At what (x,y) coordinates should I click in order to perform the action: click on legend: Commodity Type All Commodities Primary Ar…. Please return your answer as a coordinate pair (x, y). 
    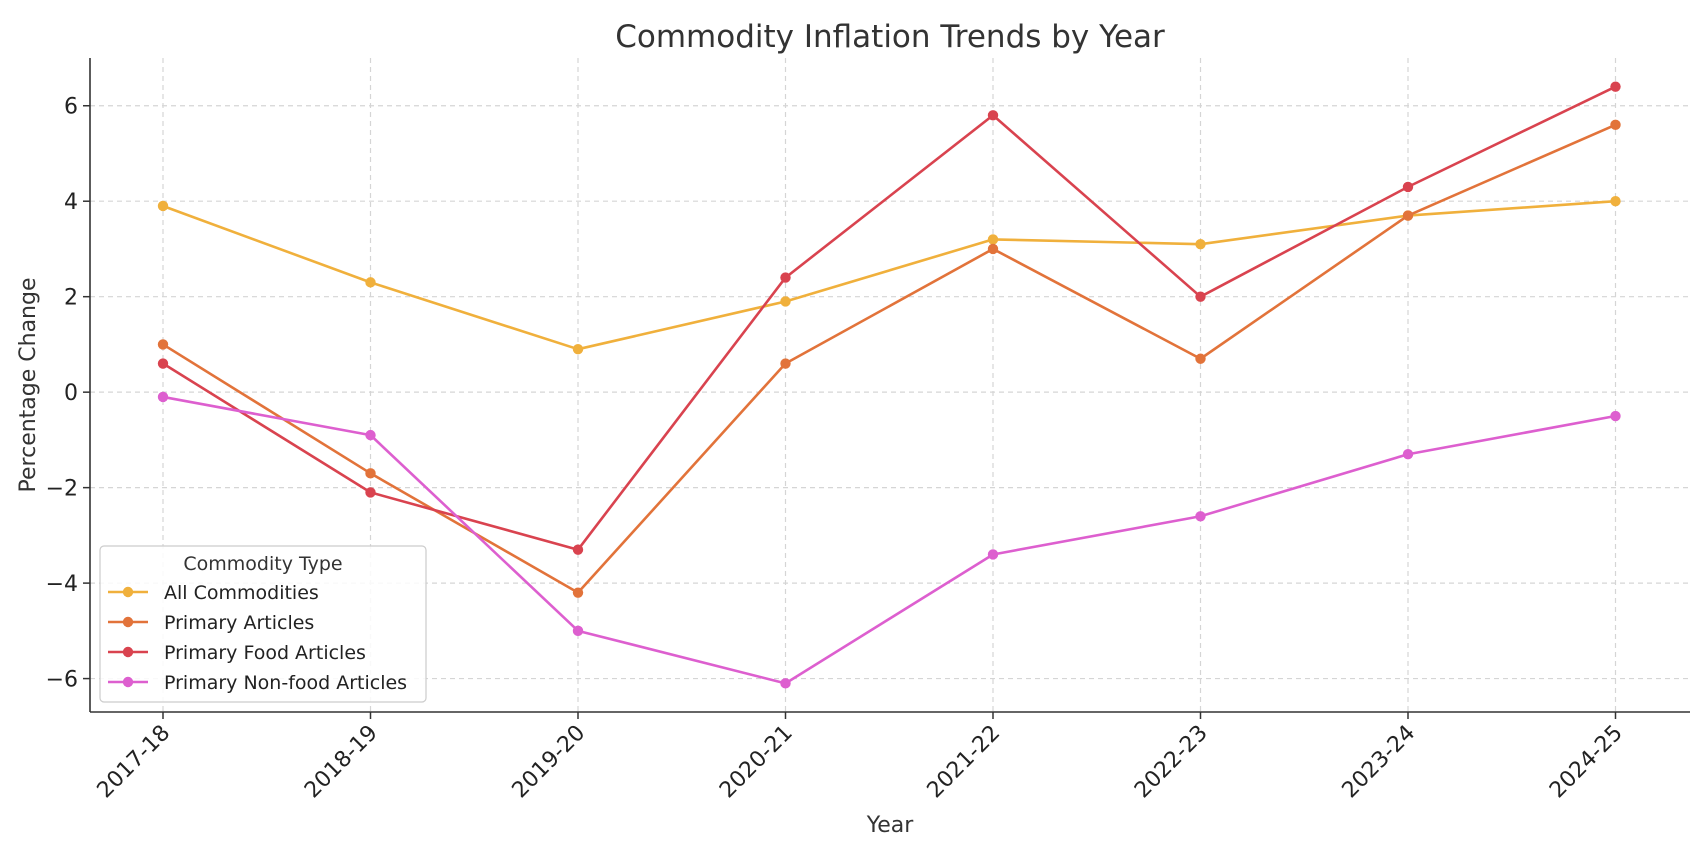
    Looking at the image, I should click on (263, 624).